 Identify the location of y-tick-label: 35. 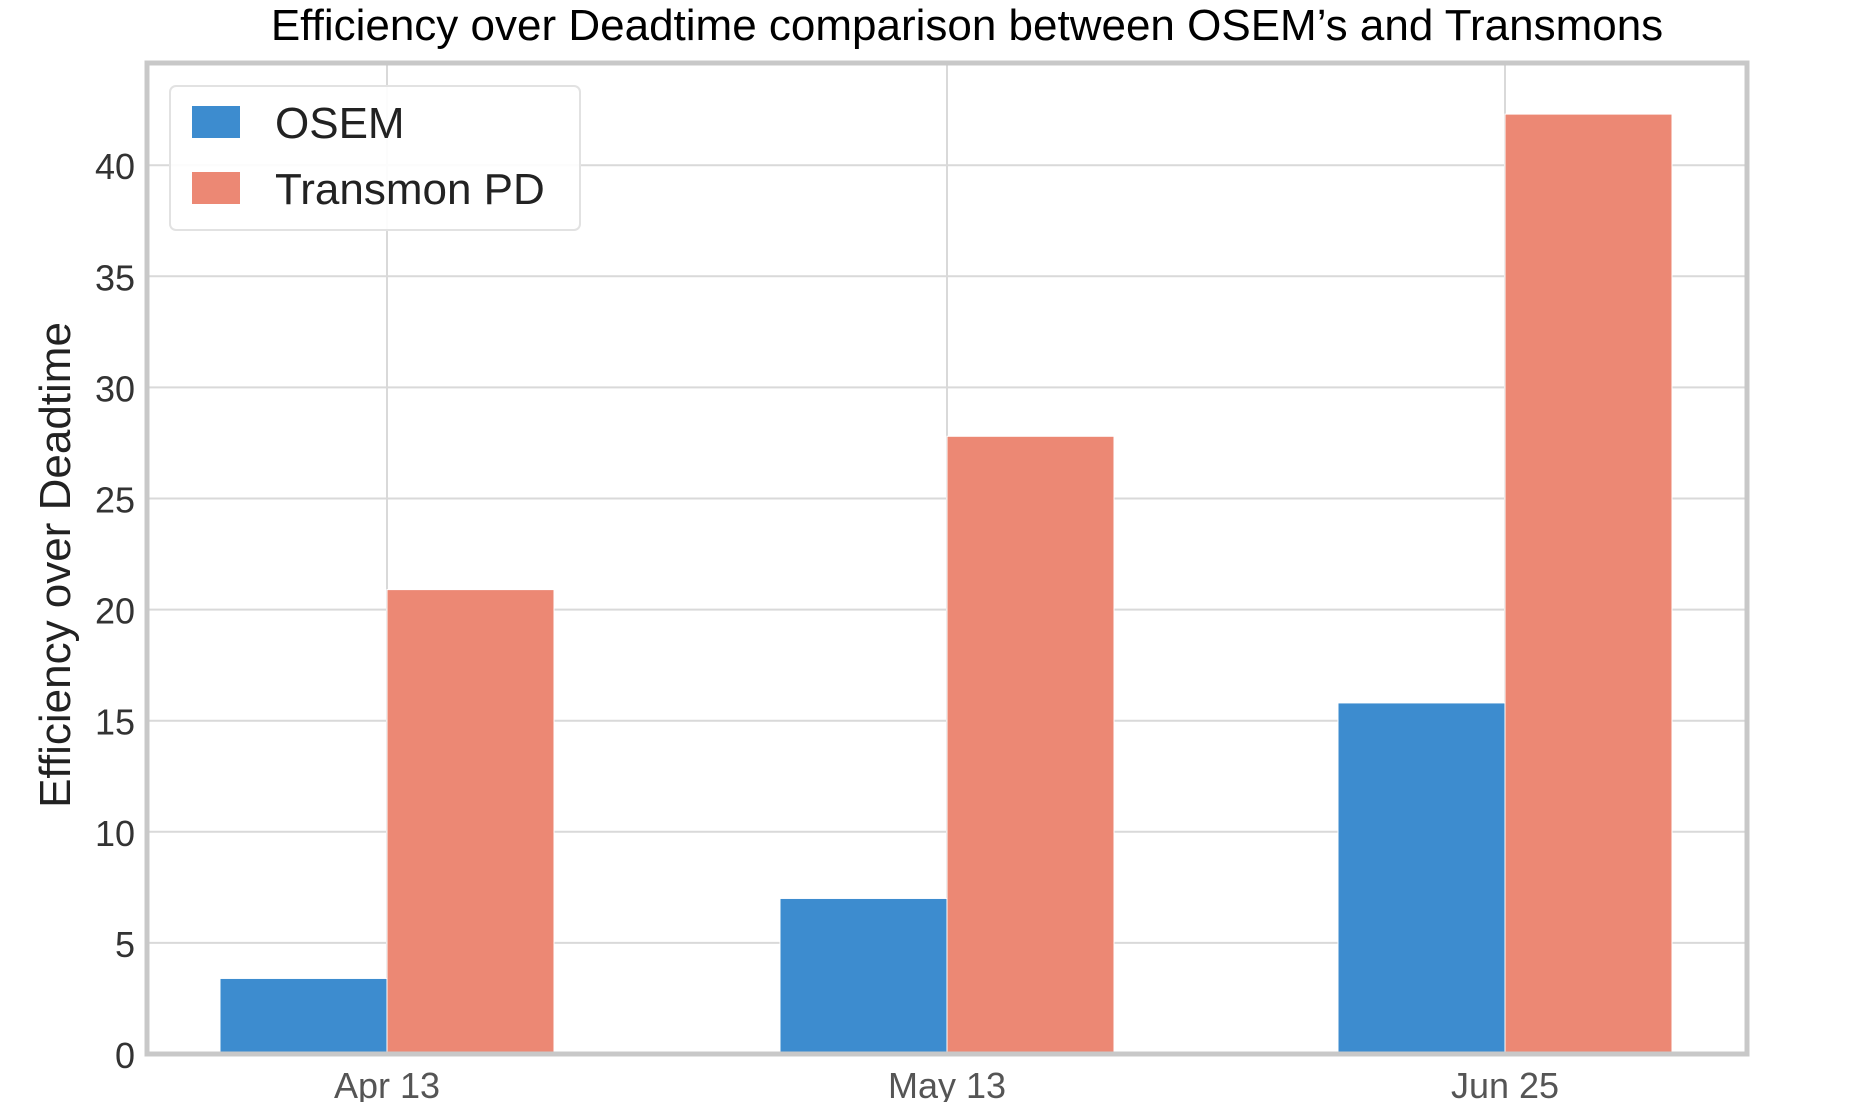
(115, 277).